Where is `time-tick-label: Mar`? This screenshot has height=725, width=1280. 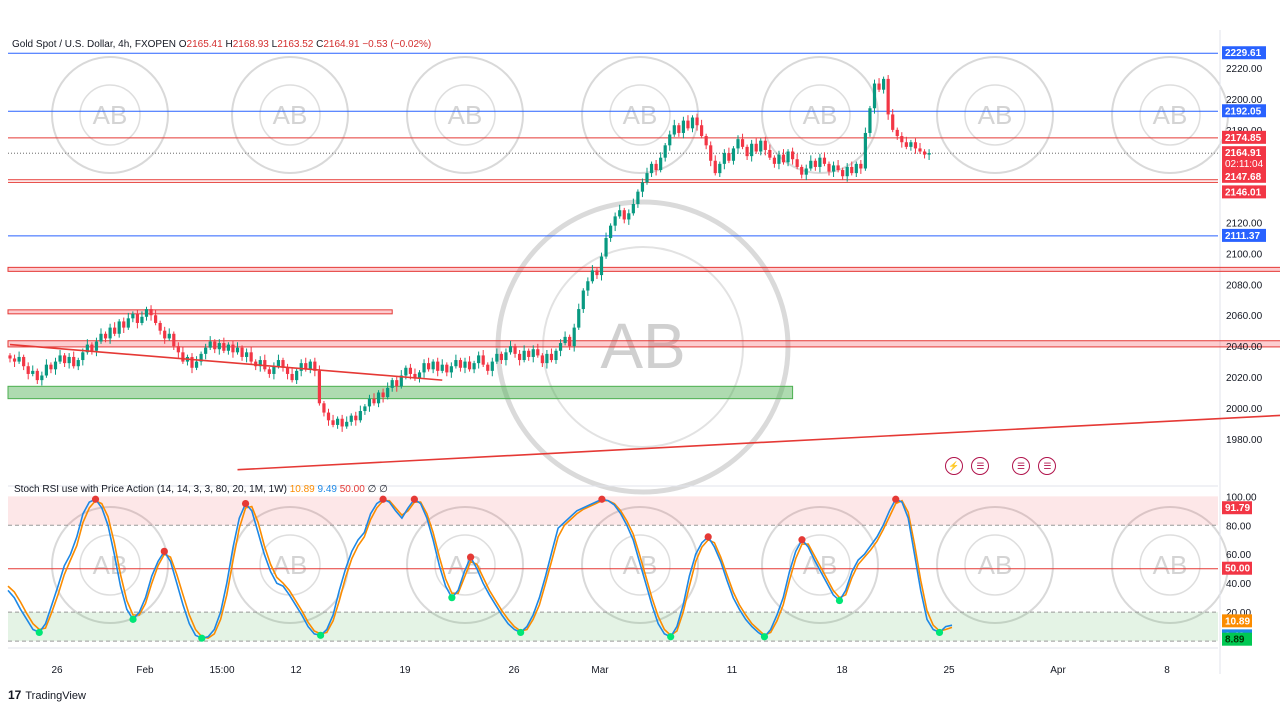
time-tick-label: Mar is located at coordinates (600, 670).